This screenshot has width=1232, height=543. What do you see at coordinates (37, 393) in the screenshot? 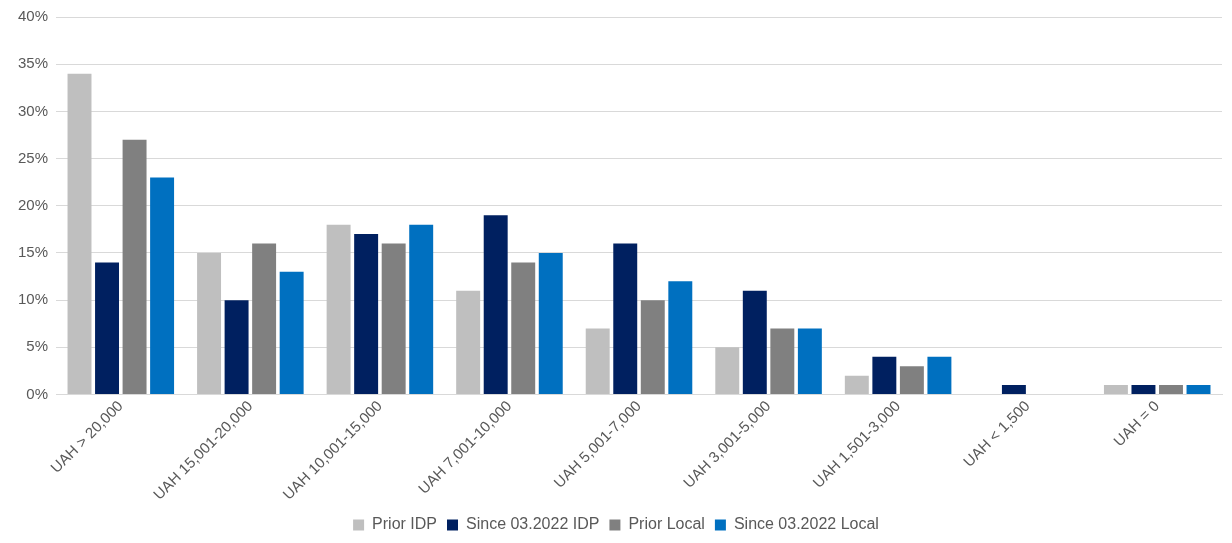
I see `y-tick-label: 0%` at bounding box center [37, 393].